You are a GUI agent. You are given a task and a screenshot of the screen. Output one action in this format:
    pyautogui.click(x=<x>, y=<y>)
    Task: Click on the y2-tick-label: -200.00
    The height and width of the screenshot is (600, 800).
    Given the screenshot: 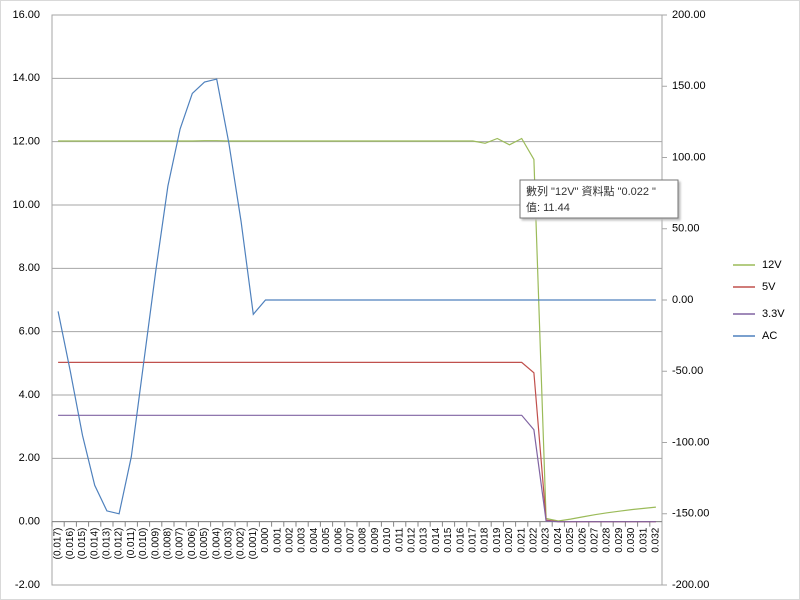 What is the action you would take?
    pyautogui.click(x=690, y=585)
    